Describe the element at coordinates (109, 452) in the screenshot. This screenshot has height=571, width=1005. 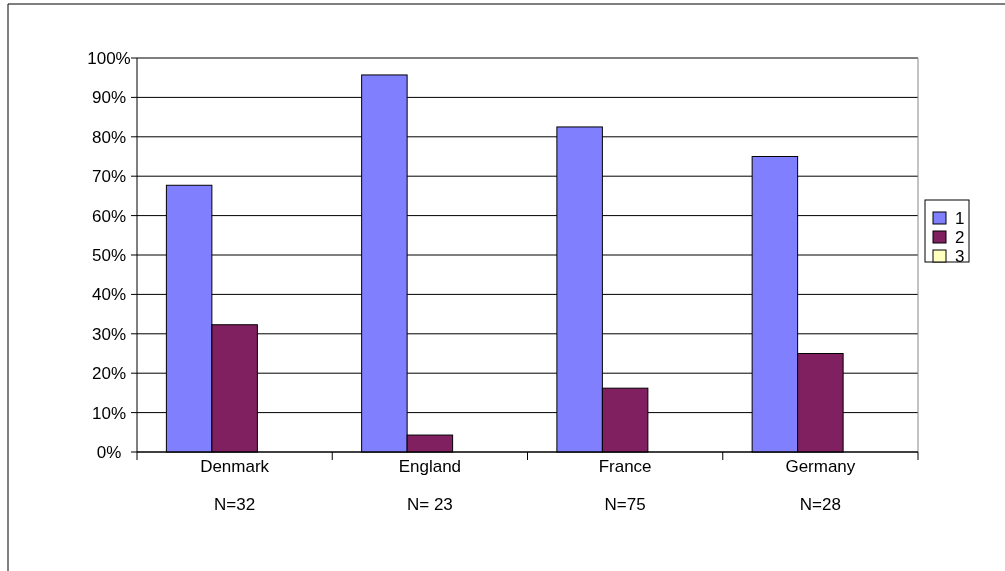
I see `y-tick-label: 0%` at that location.